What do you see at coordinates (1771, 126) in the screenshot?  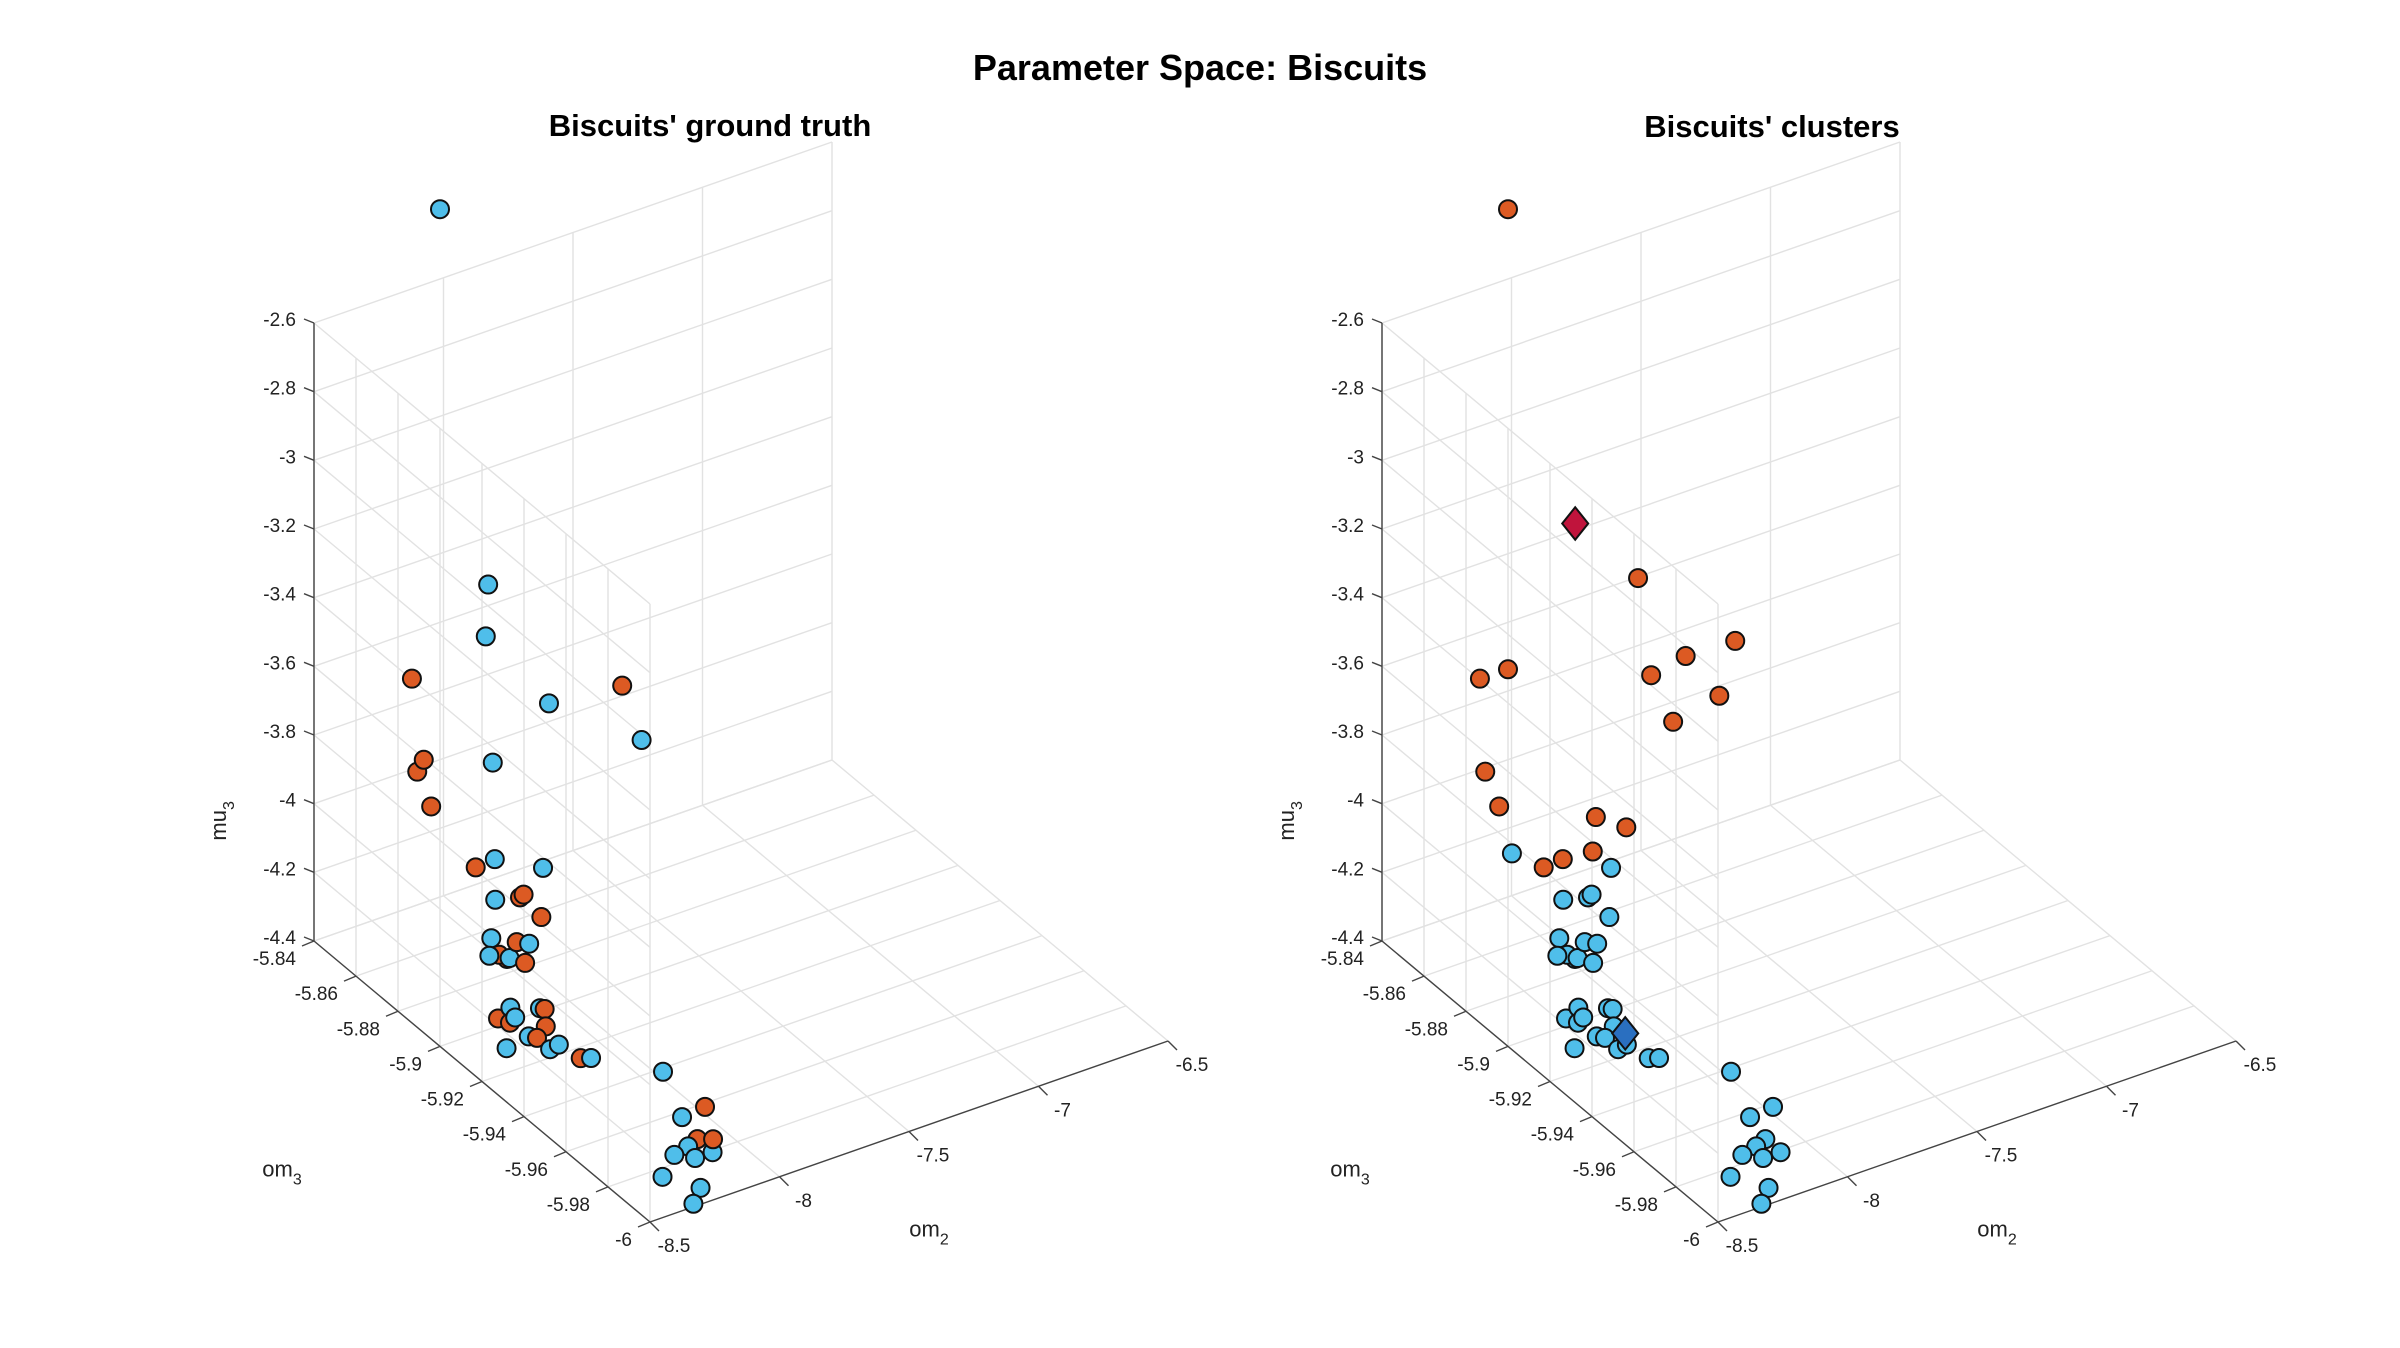 I see `panel-title-clusters: Biscuits' clusters` at bounding box center [1771, 126].